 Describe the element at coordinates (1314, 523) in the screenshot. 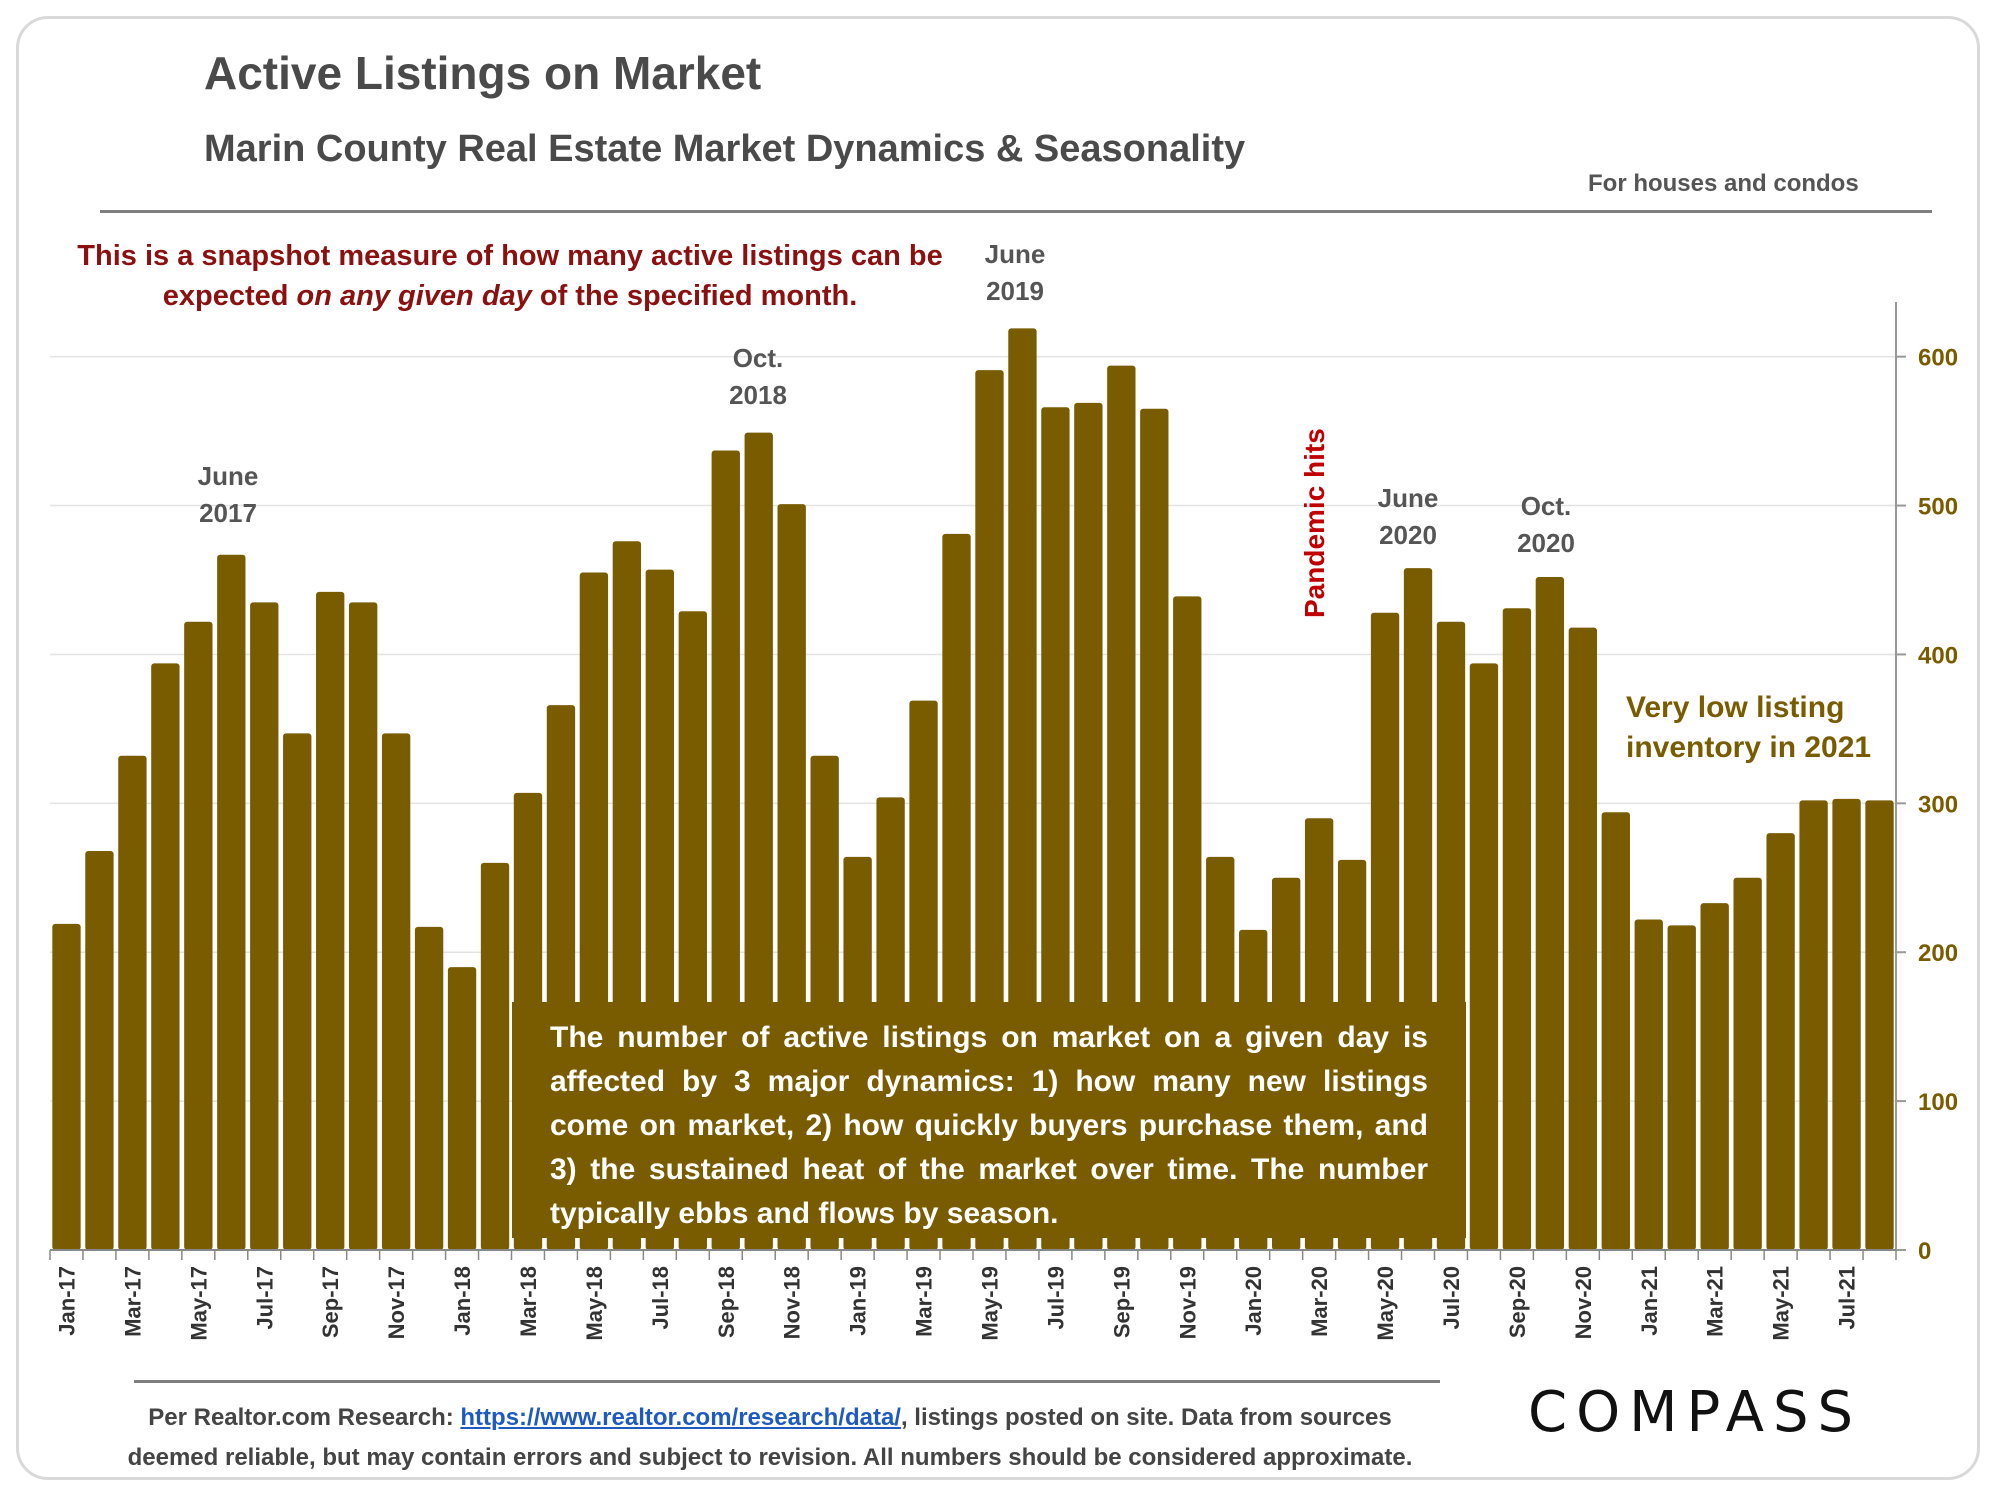

I see `annotation-pandemic: Pandemic hits` at that location.